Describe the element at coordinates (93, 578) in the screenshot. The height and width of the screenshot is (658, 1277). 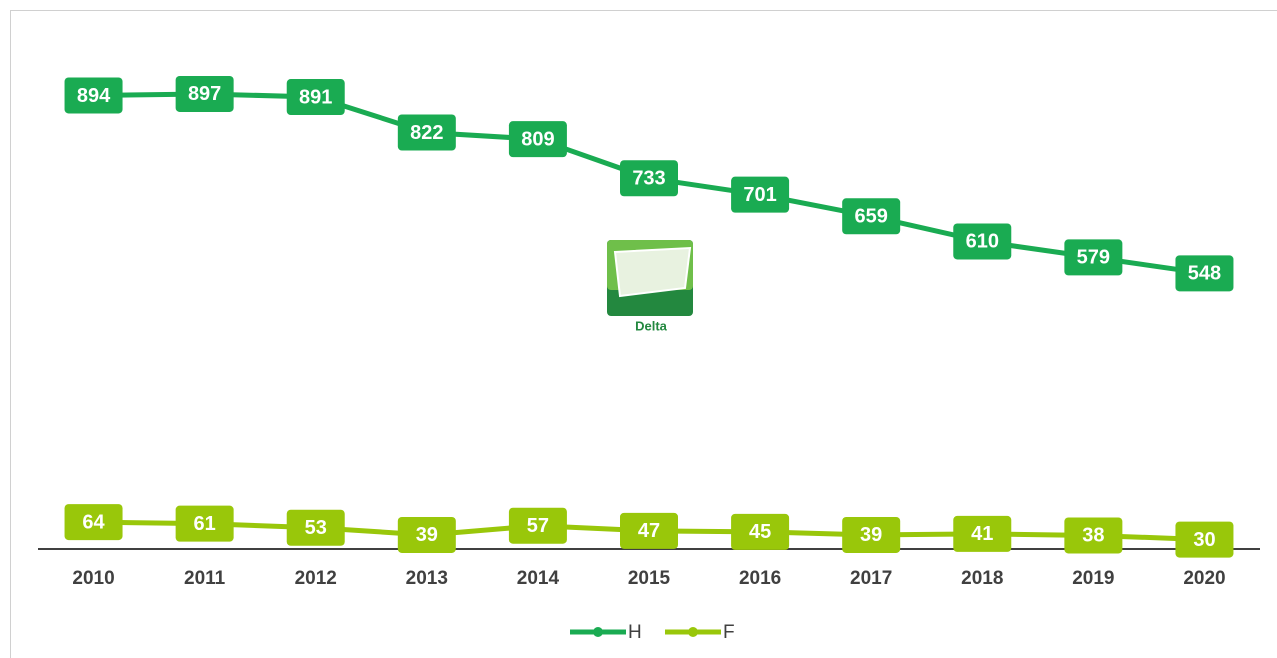
I see `x-tick-label: 2010` at that location.